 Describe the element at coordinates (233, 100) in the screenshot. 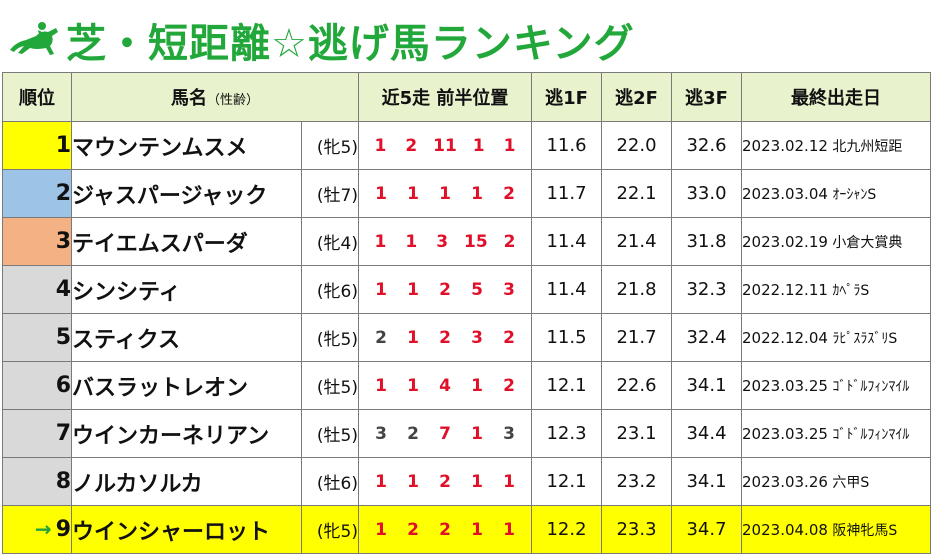

I see `header-name-sub: （性齢）` at that location.